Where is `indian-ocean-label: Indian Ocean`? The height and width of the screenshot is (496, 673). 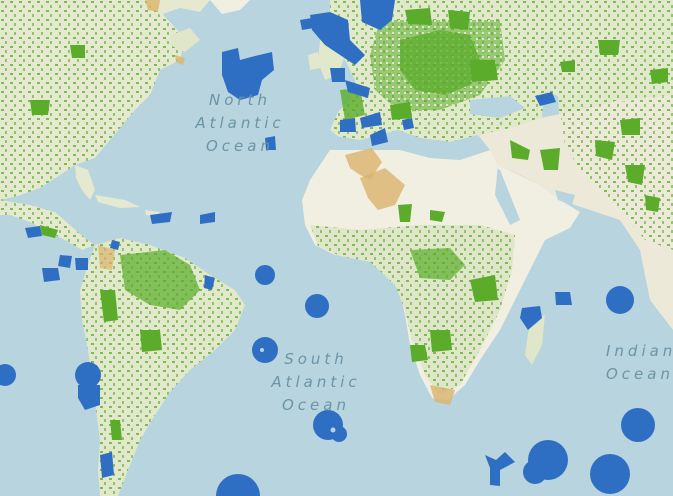 indian-ocean-label: Indian Ocean is located at coordinates (639, 363).